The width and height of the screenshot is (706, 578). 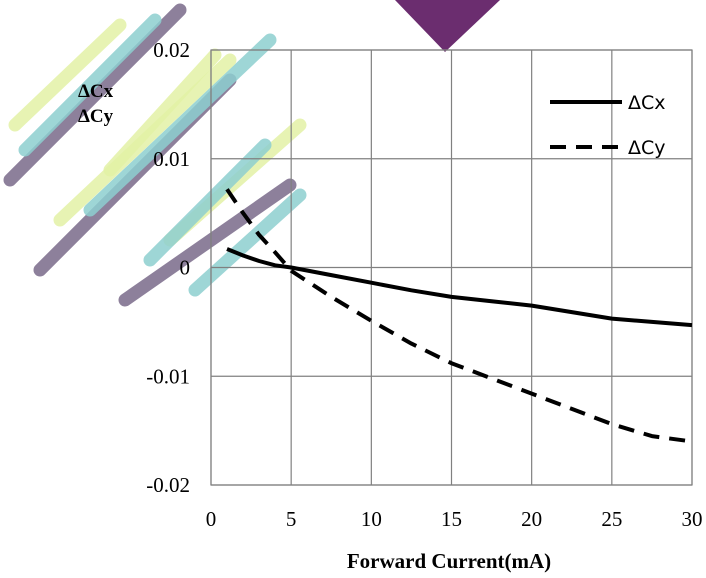 What do you see at coordinates (459, 287) in the screenshot?
I see `series-line-cx` at bounding box center [459, 287].